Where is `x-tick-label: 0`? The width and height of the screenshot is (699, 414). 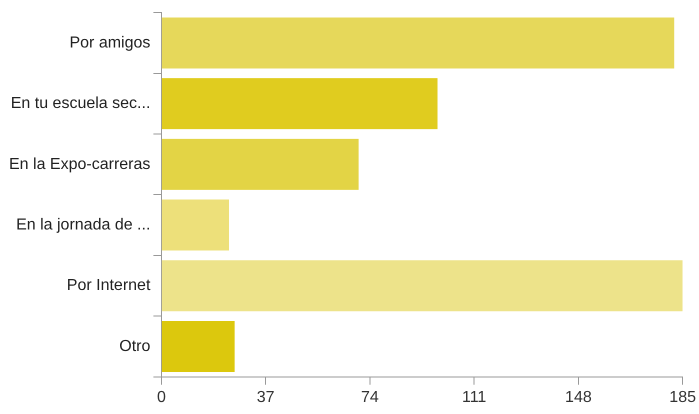 x-tick-label: 0 is located at coordinates (161, 397).